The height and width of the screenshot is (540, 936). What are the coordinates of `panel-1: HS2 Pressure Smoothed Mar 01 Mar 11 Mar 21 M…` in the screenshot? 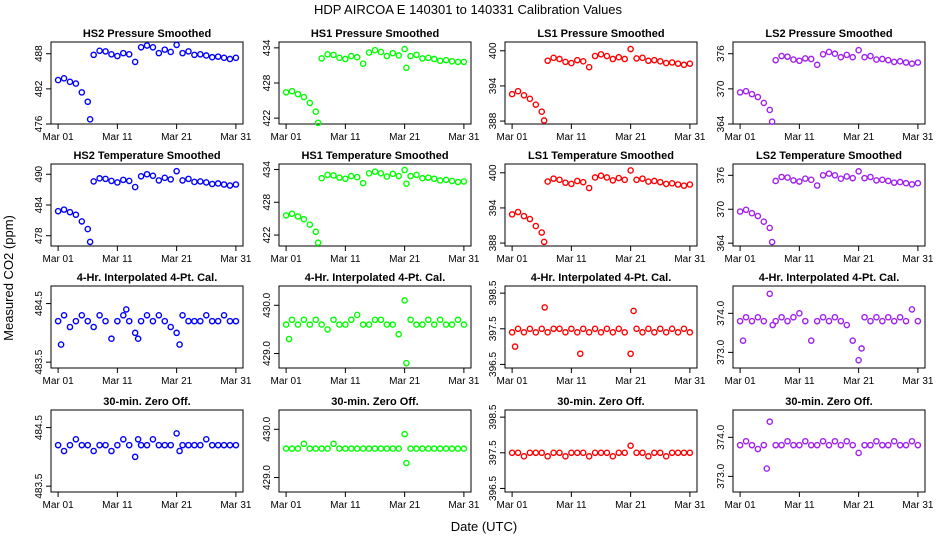 It's located at (143, 85).